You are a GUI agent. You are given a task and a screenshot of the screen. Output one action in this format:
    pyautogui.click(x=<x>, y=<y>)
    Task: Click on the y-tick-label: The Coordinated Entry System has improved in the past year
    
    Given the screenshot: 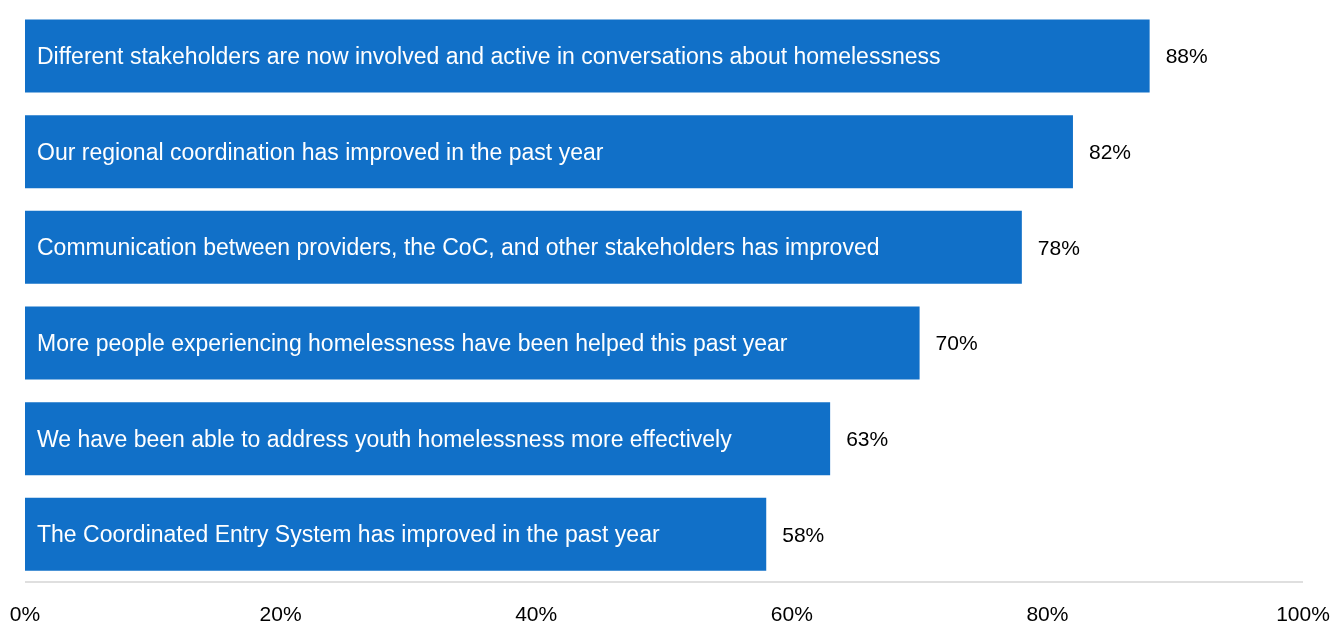 What is the action you would take?
    pyautogui.click(x=348, y=534)
    